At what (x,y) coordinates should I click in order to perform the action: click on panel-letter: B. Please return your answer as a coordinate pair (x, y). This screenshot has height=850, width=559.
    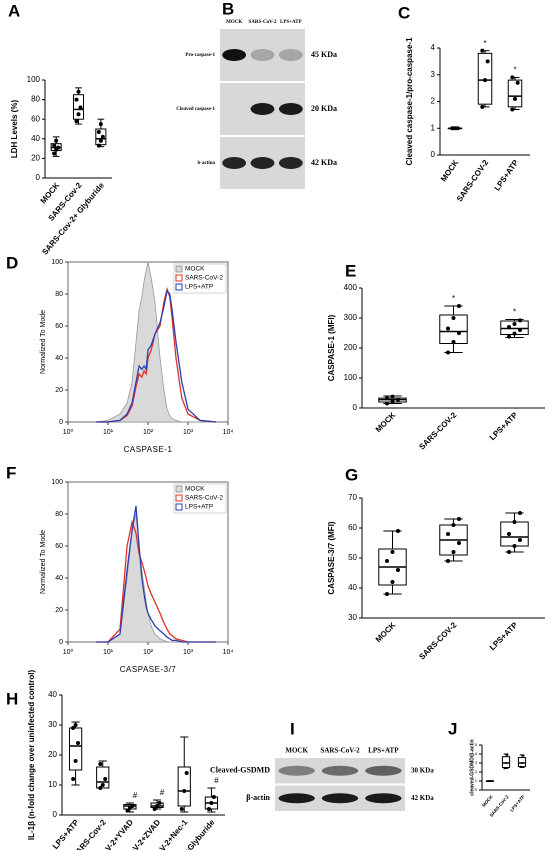
    Looking at the image, I should click on (228, 9).